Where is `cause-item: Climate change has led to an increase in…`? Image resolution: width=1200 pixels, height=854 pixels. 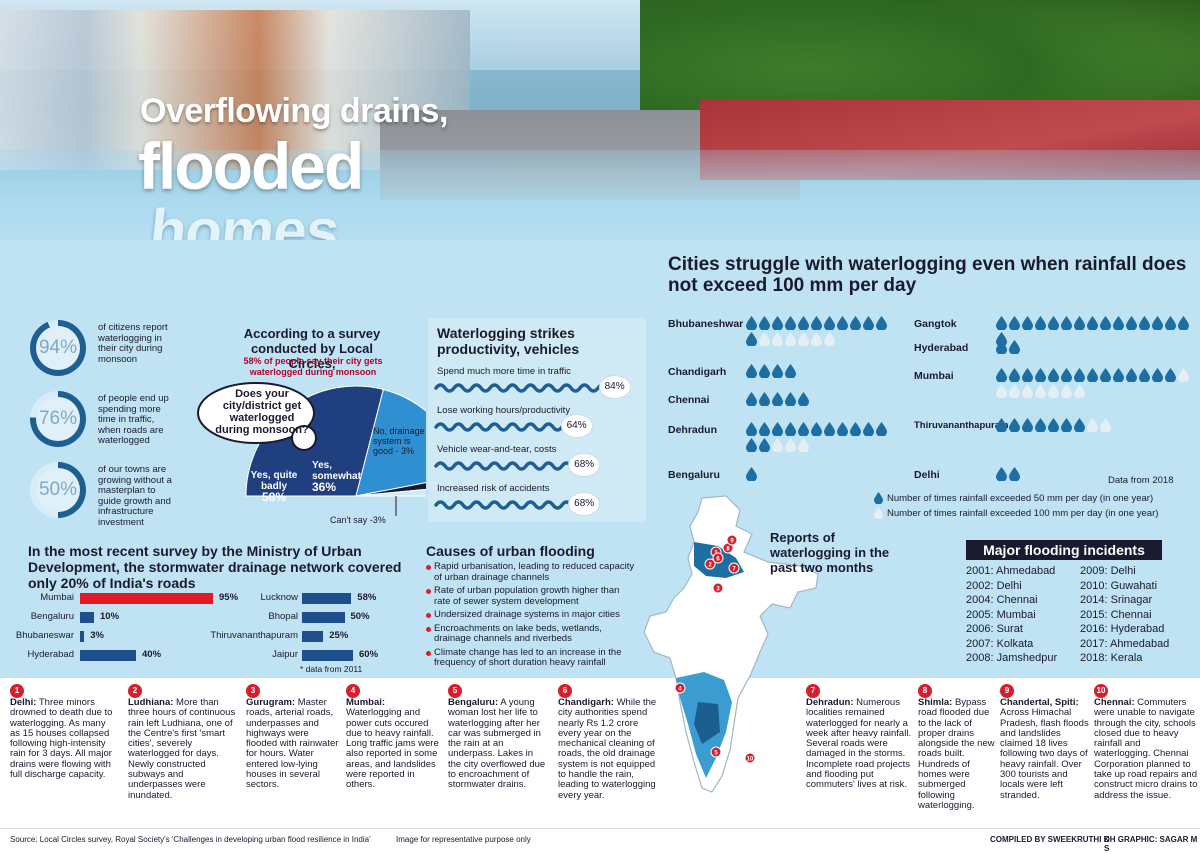
cause-item: Climate change has led to an increase in… is located at coordinates (531, 658).